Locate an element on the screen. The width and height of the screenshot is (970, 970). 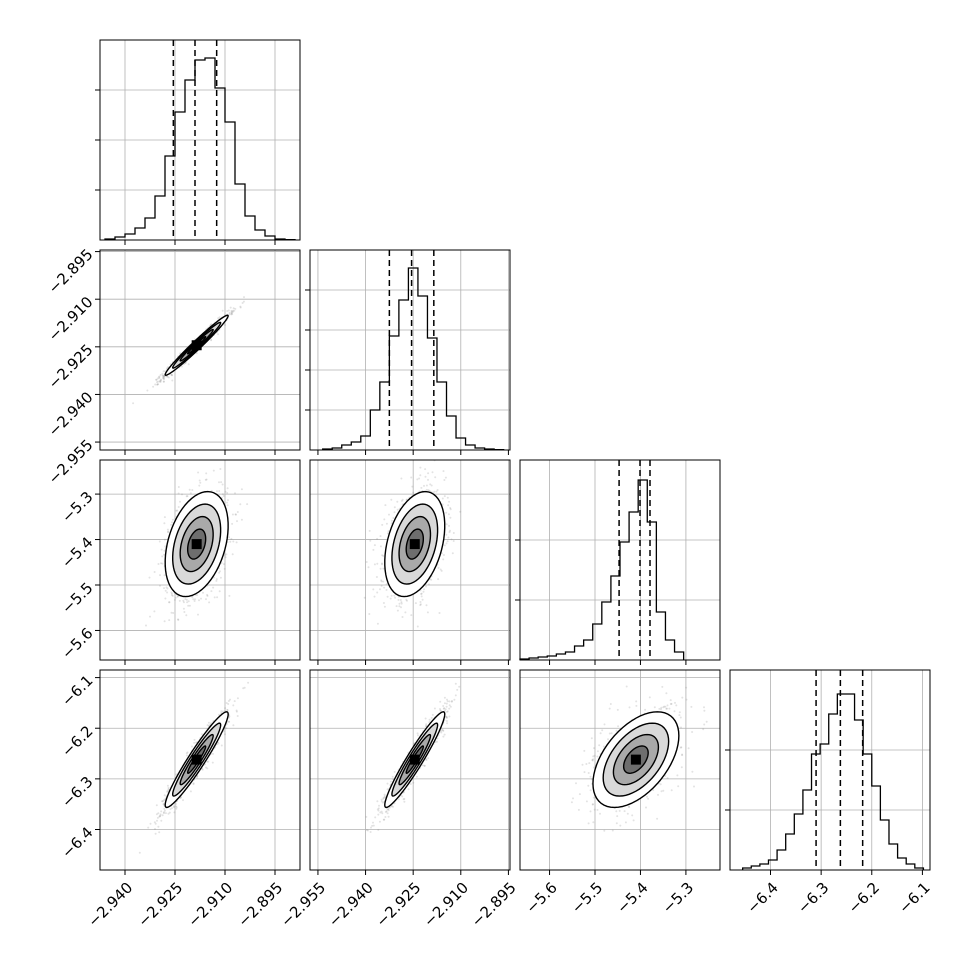
panel-background is located at coordinates (410, 350).